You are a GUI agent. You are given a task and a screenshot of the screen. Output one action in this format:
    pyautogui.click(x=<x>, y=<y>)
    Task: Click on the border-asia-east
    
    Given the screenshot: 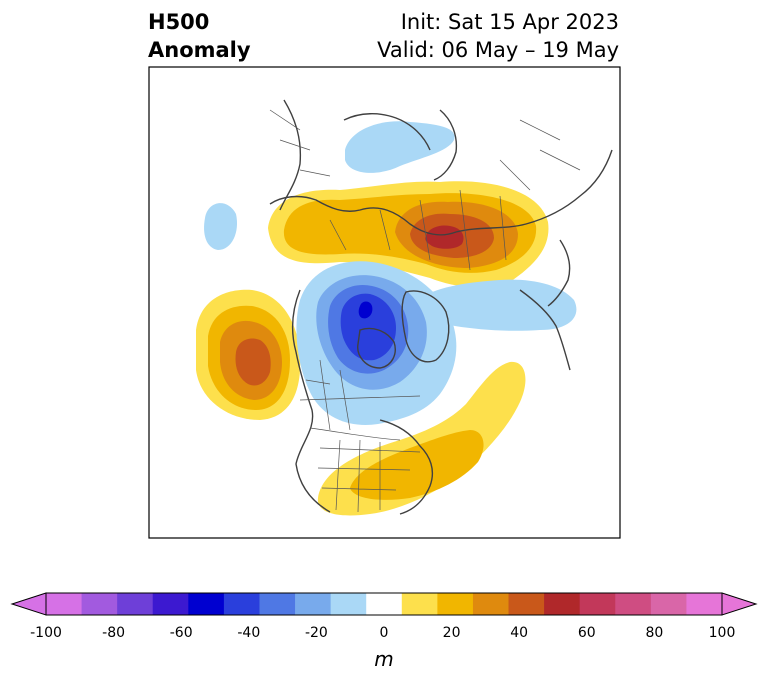 What is the action you would take?
    pyautogui.click(x=540, y=155)
    